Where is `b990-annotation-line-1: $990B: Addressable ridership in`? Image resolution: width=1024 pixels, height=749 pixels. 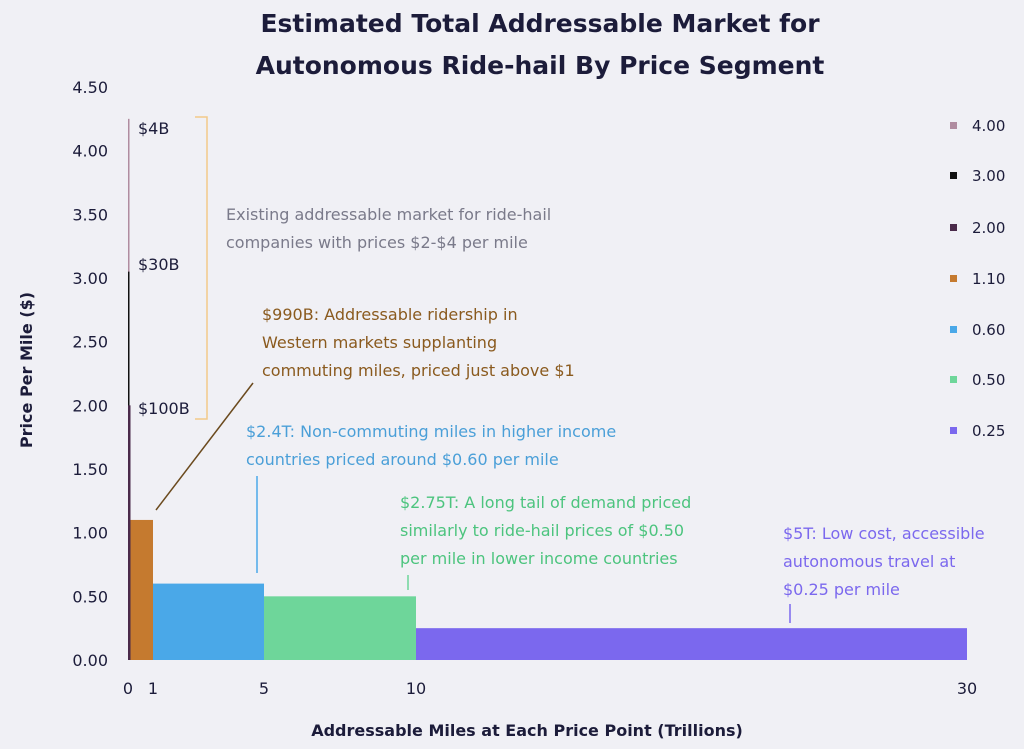 b990-annotation-line-1: $990B: Addressable ridership in is located at coordinates (390, 314).